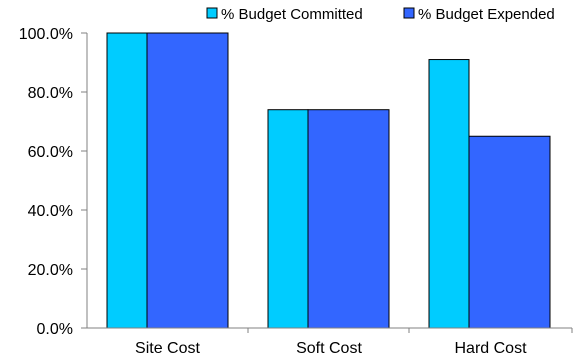 The image size is (580, 356). I want to click on chart-legend: % Budget Committed % Budget Expended, so click(380, 14).